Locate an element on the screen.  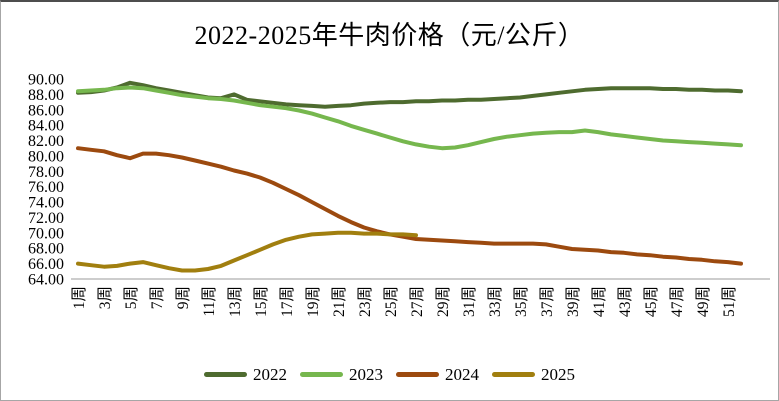
x-tick-label: 35周 is located at coordinates (521, 301).